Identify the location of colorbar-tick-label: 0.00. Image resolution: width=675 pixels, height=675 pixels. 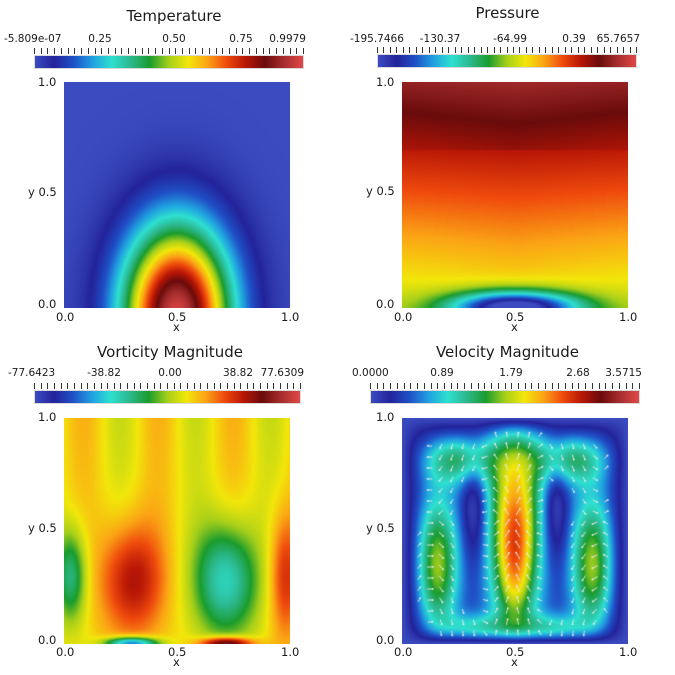
(170, 373).